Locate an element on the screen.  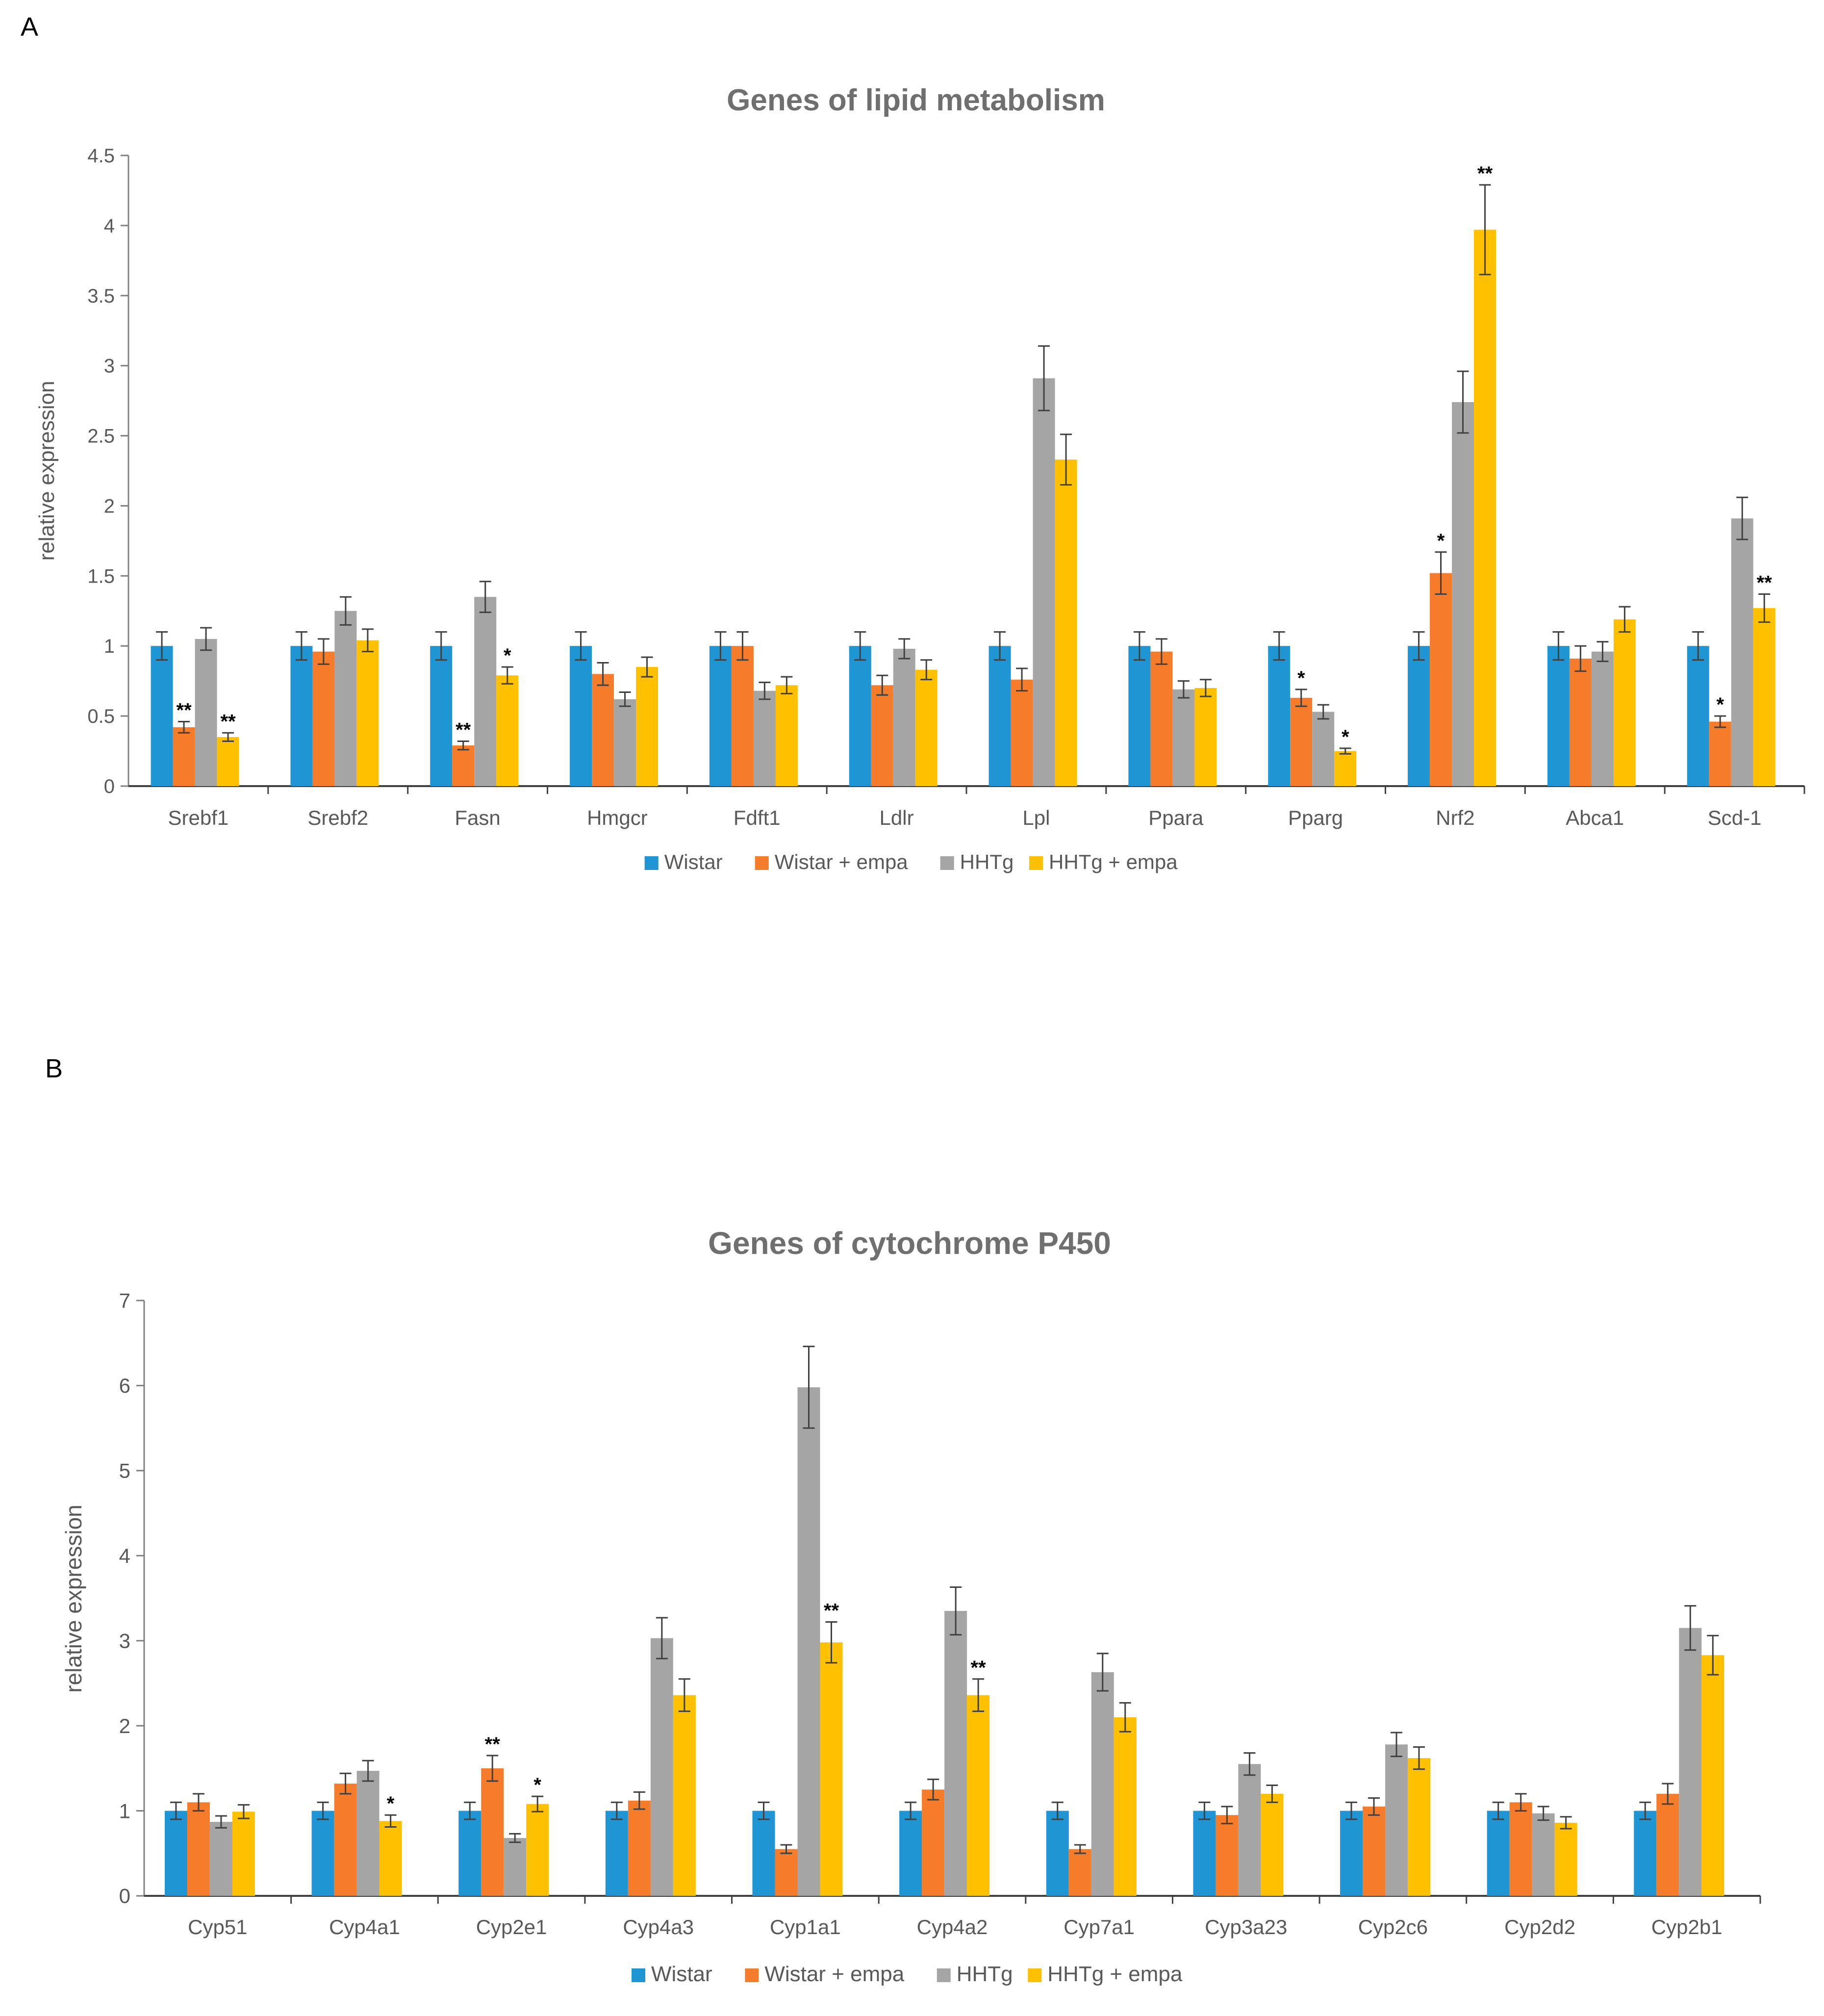
category-label: Cyp1a1 is located at coordinates (805, 1927).